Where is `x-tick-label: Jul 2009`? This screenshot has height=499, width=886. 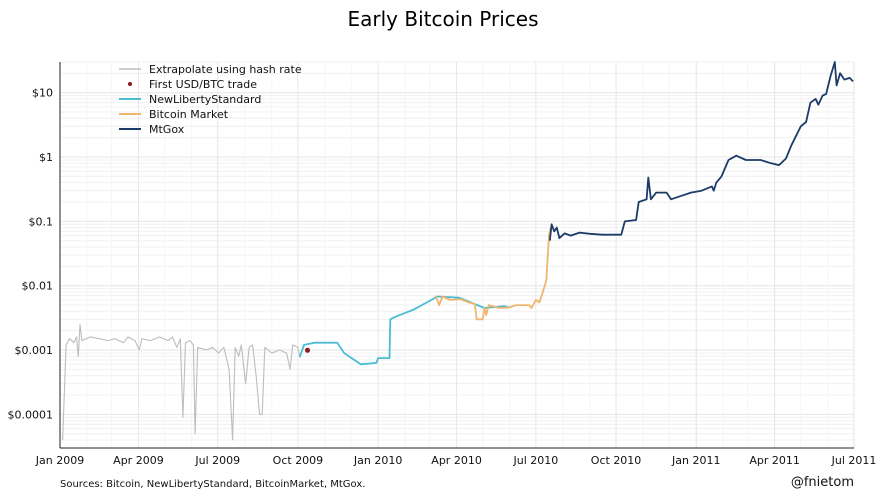
x-tick-label: Jul 2009 is located at coordinates (217, 460).